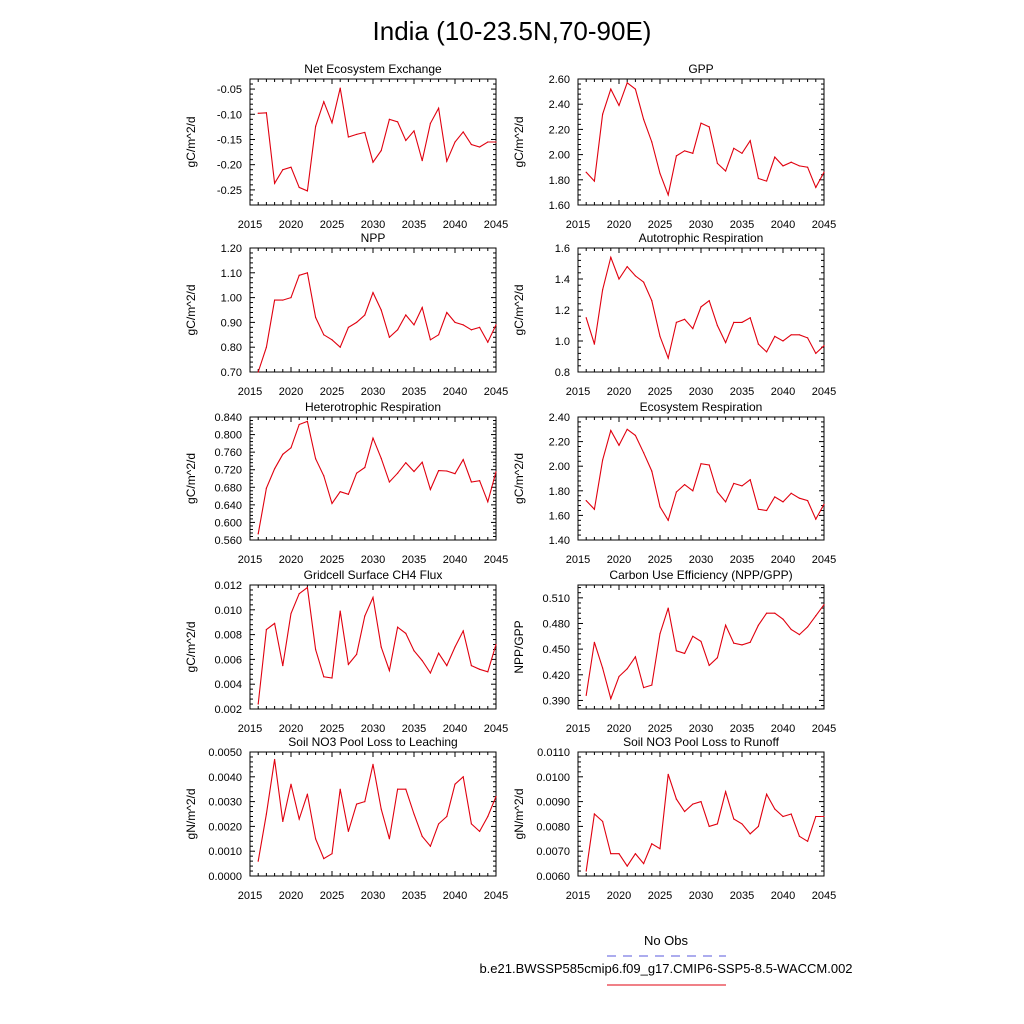 This screenshot has width=1024, height=1024. What do you see at coordinates (228, 488) in the screenshot?
I see `y-tick-label: 0.680` at bounding box center [228, 488].